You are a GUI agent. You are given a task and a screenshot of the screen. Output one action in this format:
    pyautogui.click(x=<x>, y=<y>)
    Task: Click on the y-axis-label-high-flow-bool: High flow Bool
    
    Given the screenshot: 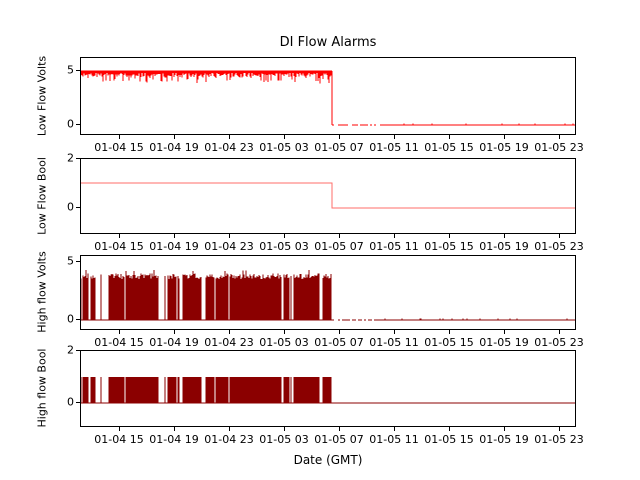 What is the action you would take?
    pyautogui.click(x=42, y=388)
    